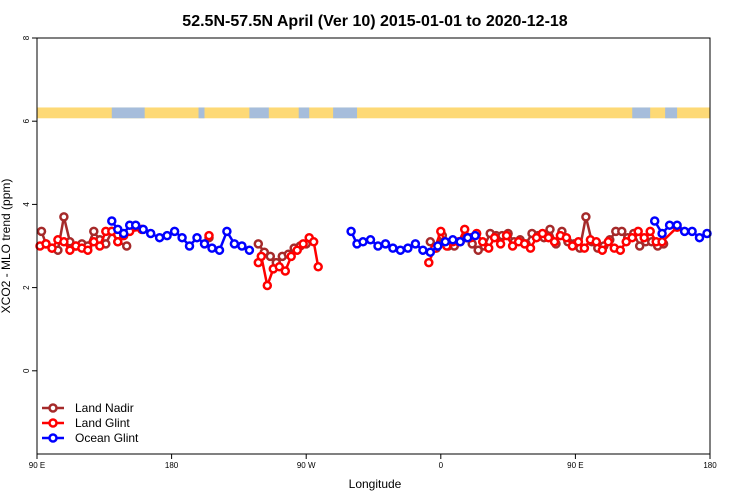 This screenshot has height=500, width=750. What do you see at coordinates (306, 465) in the screenshot?
I see `x-tick-label: 90 W` at bounding box center [306, 465].